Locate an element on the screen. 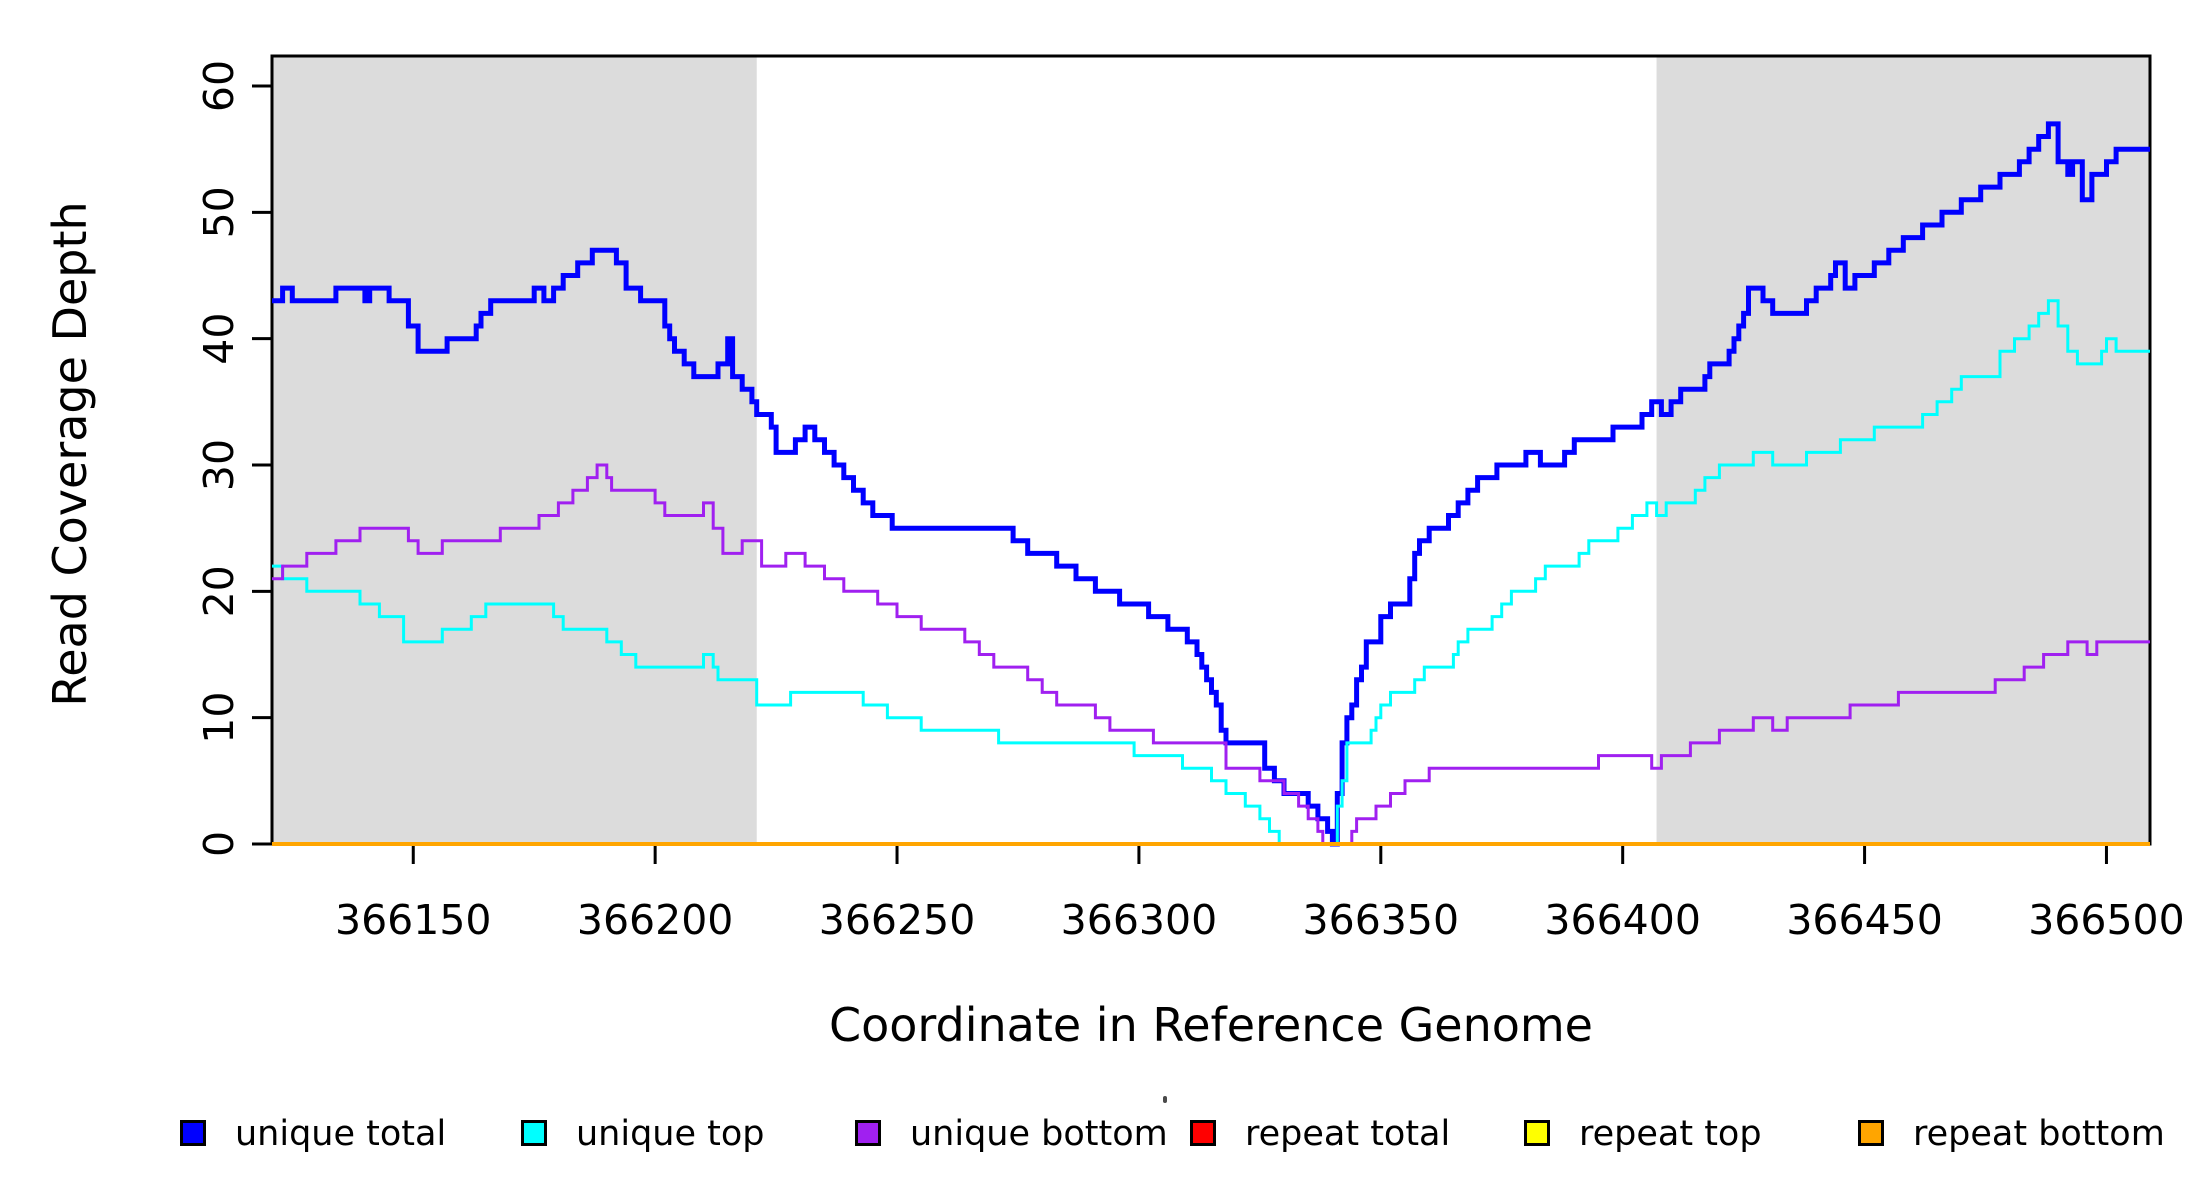 The height and width of the screenshot is (1200, 2200). x-tick-label: 366150 is located at coordinates (413, 920).